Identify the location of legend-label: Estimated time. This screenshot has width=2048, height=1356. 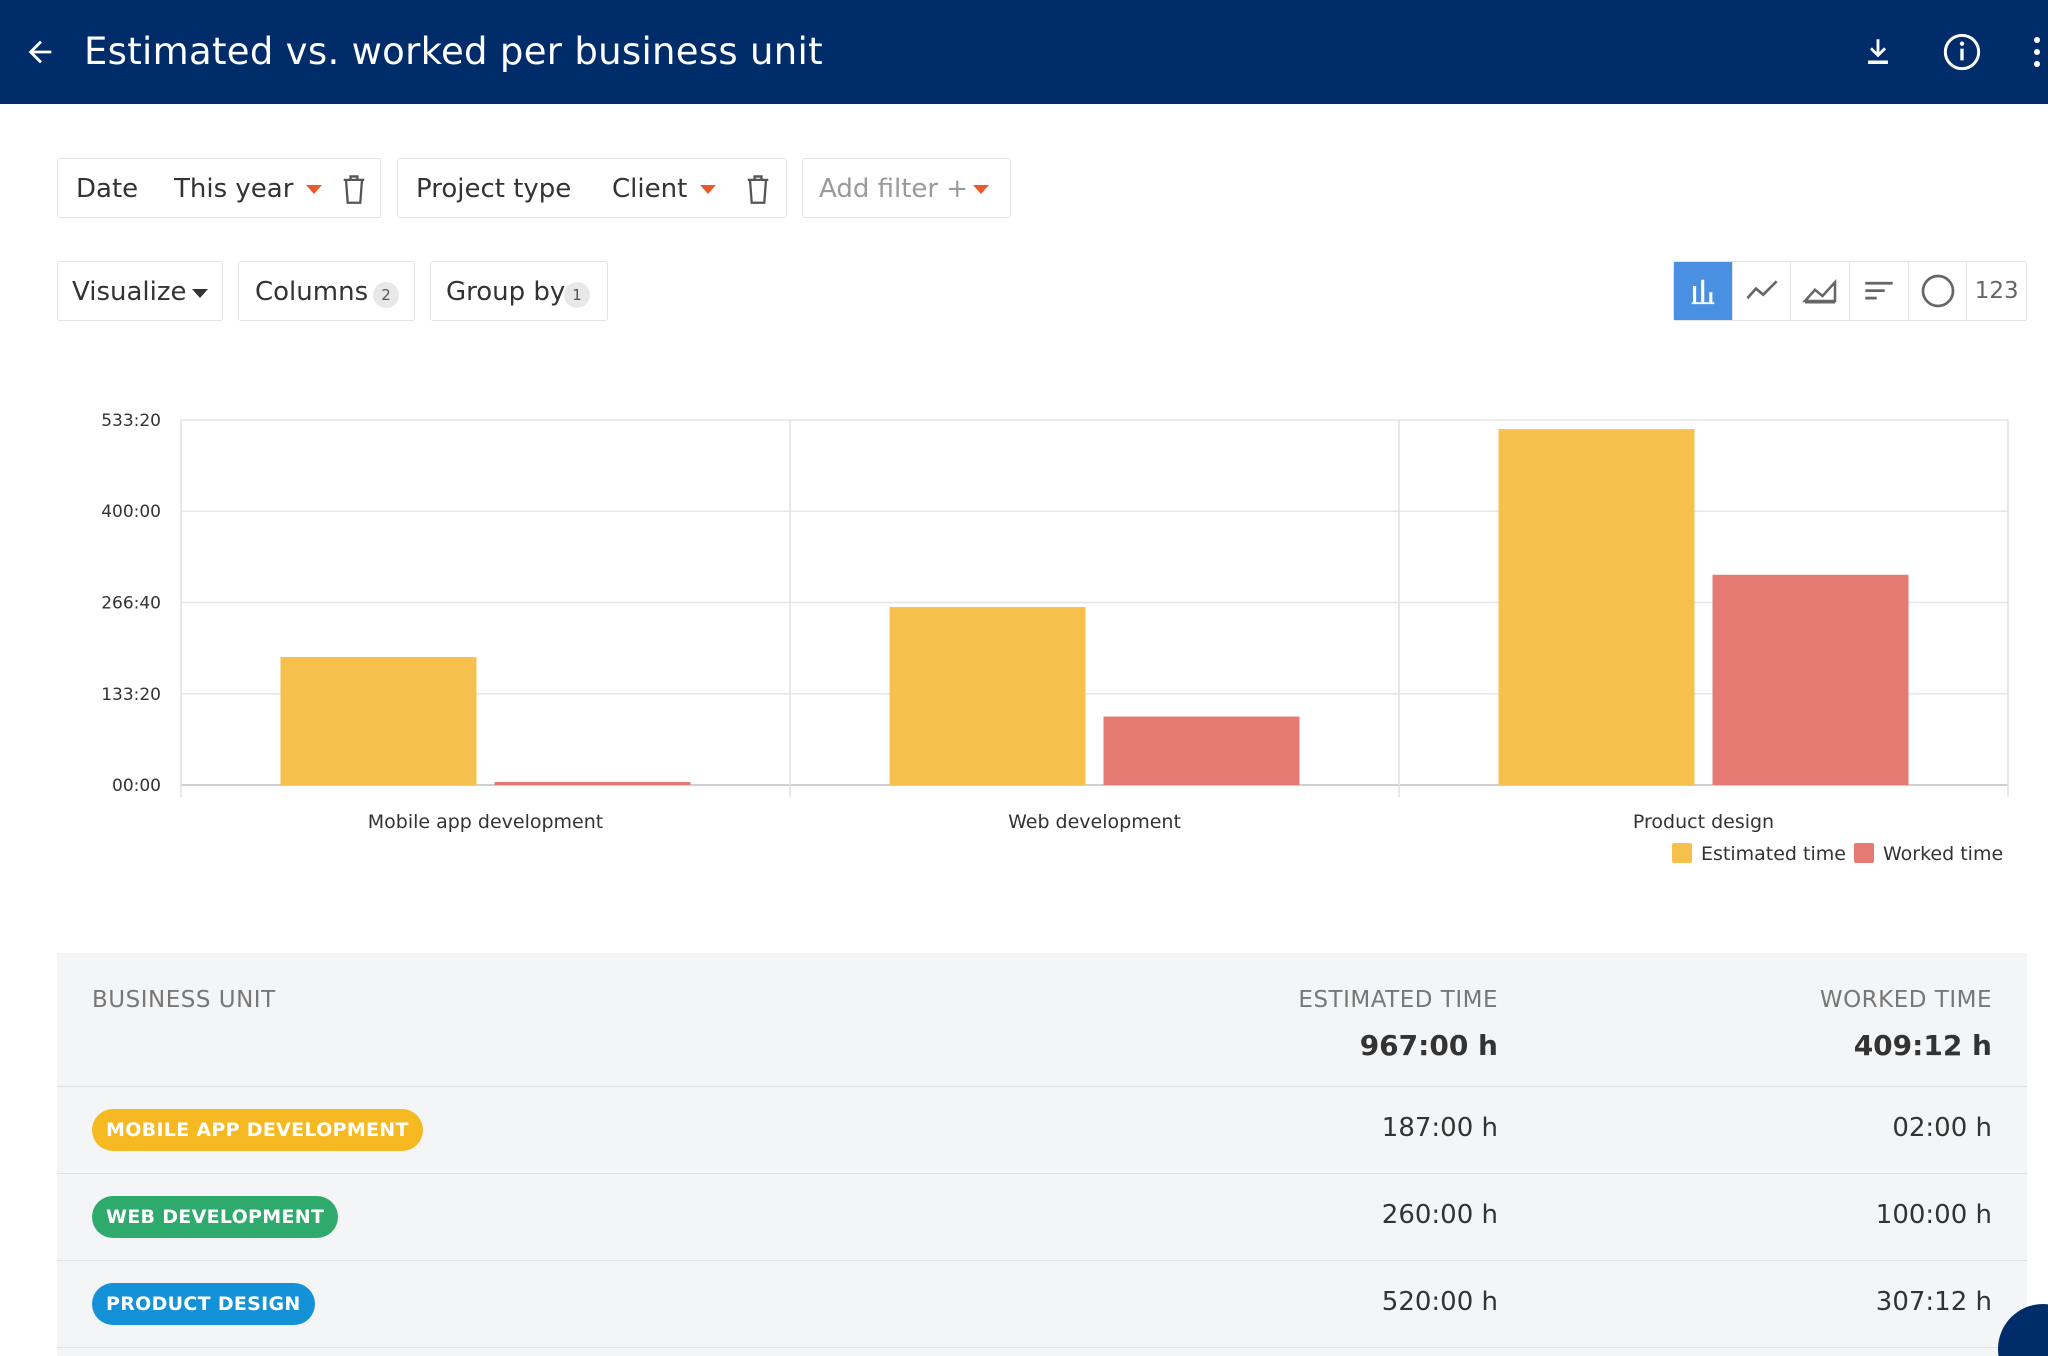
(1773, 854).